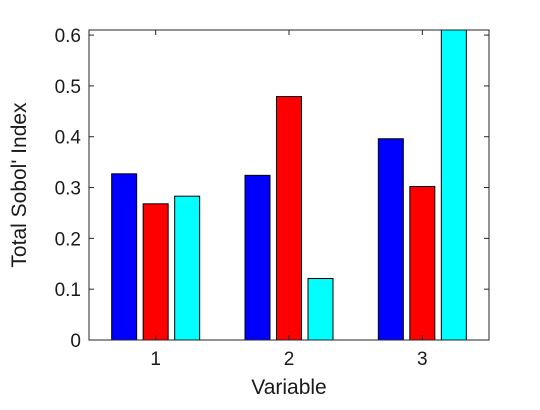 The width and height of the screenshot is (540, 410). I want to click on y-tick-label: 0.2, so click(68, 239).